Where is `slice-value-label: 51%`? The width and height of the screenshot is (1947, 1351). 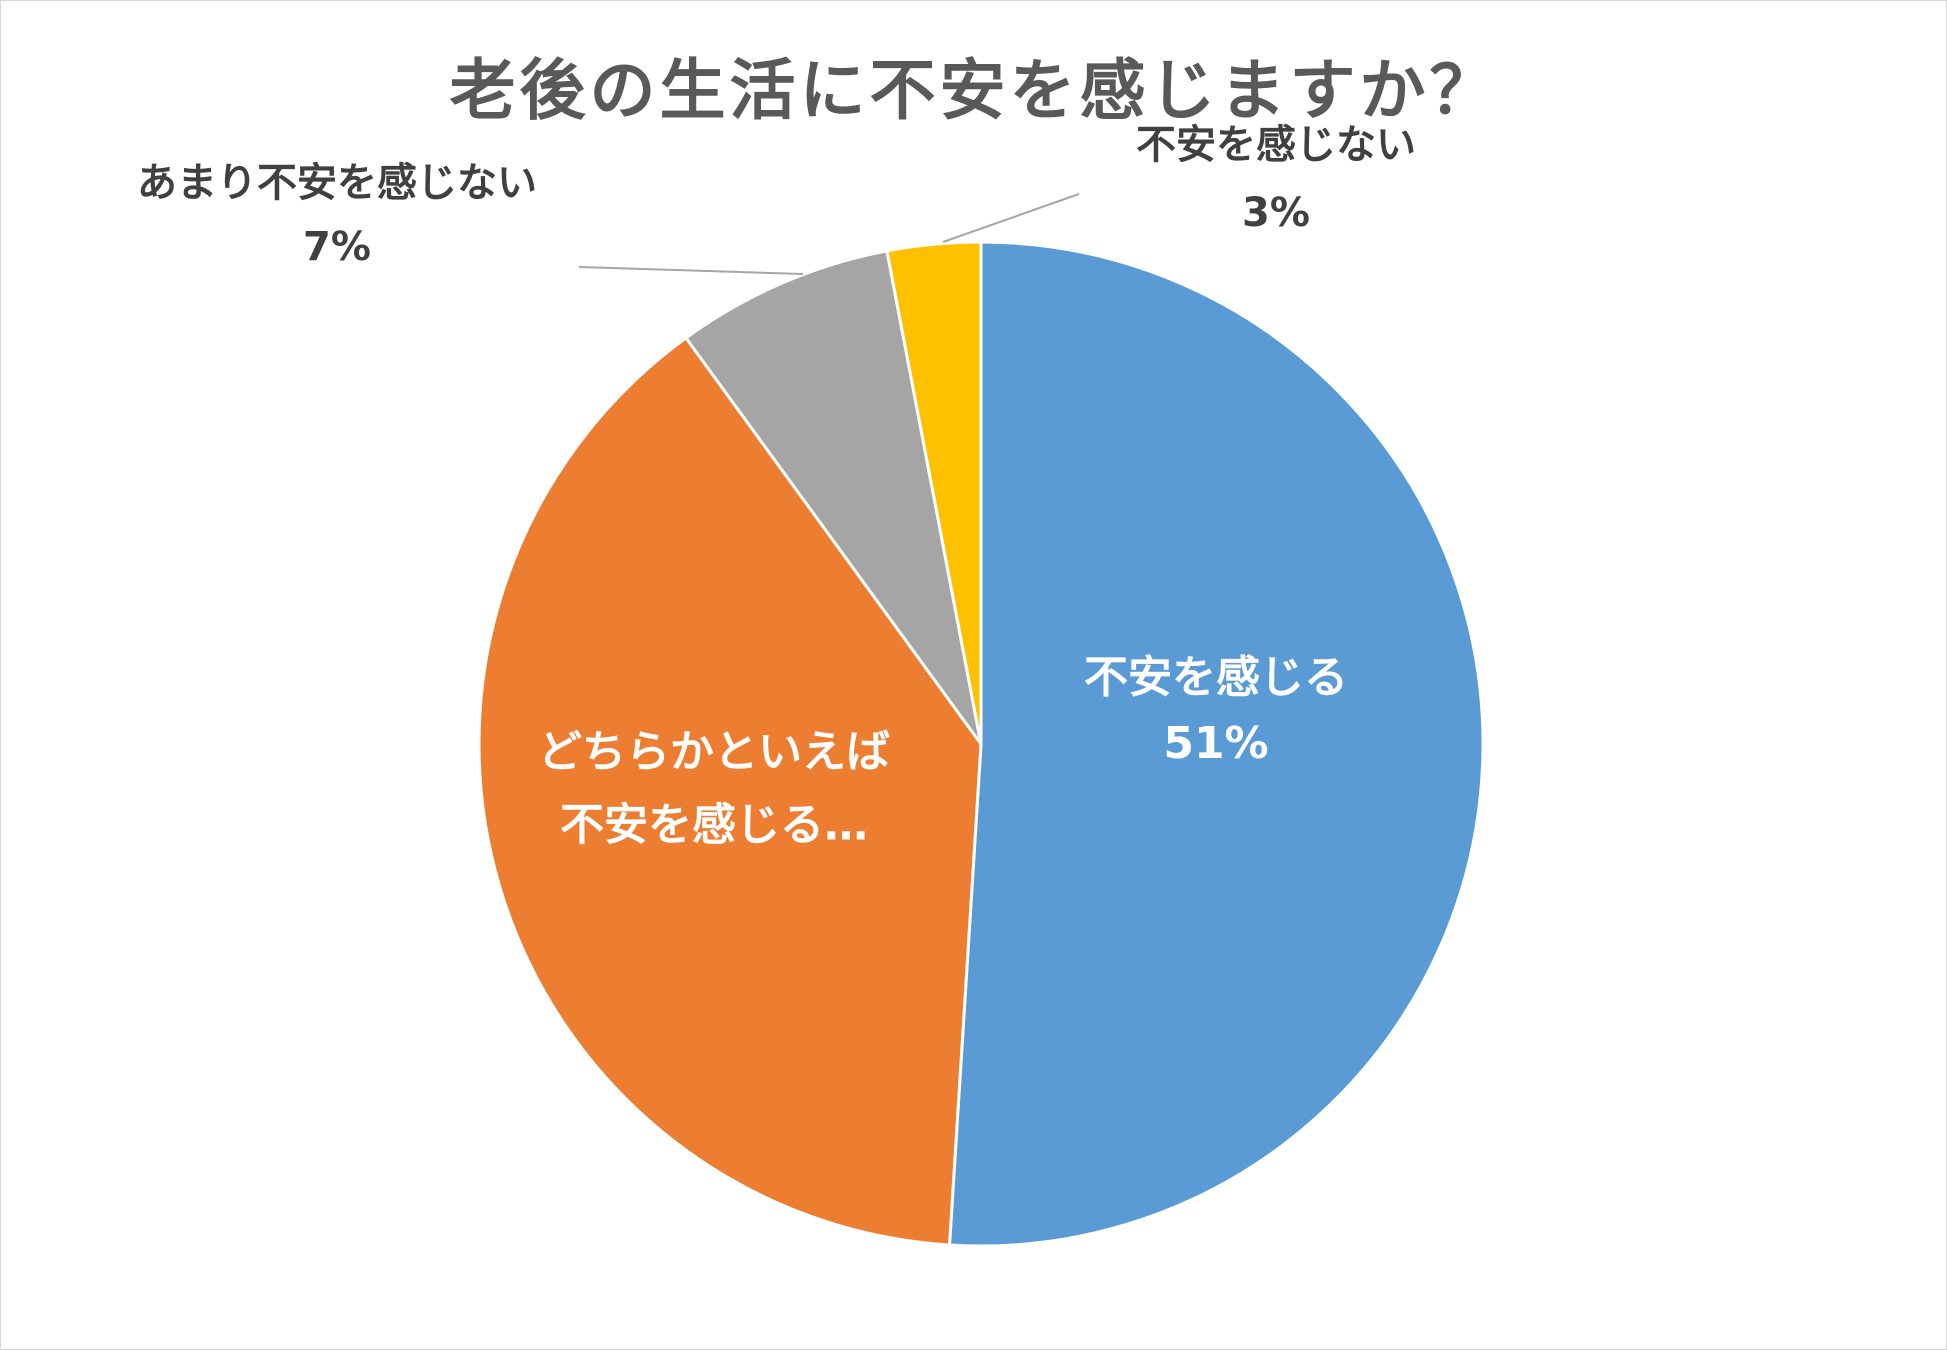
slice-value-label: 51% is located at coordinates (1215, 743).